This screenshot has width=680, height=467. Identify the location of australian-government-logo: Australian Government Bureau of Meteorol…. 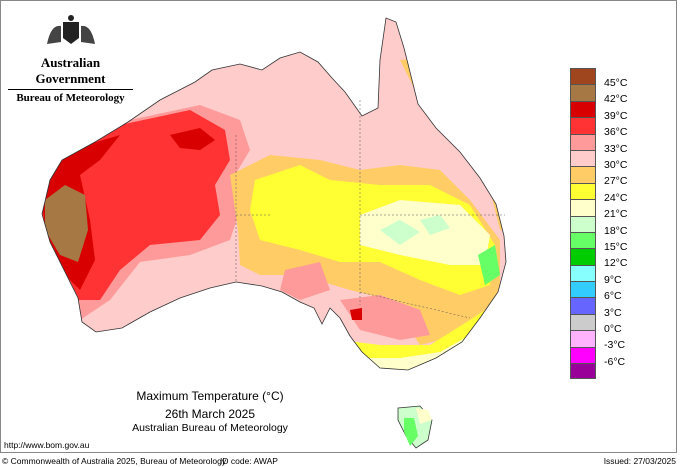
(70, 59).